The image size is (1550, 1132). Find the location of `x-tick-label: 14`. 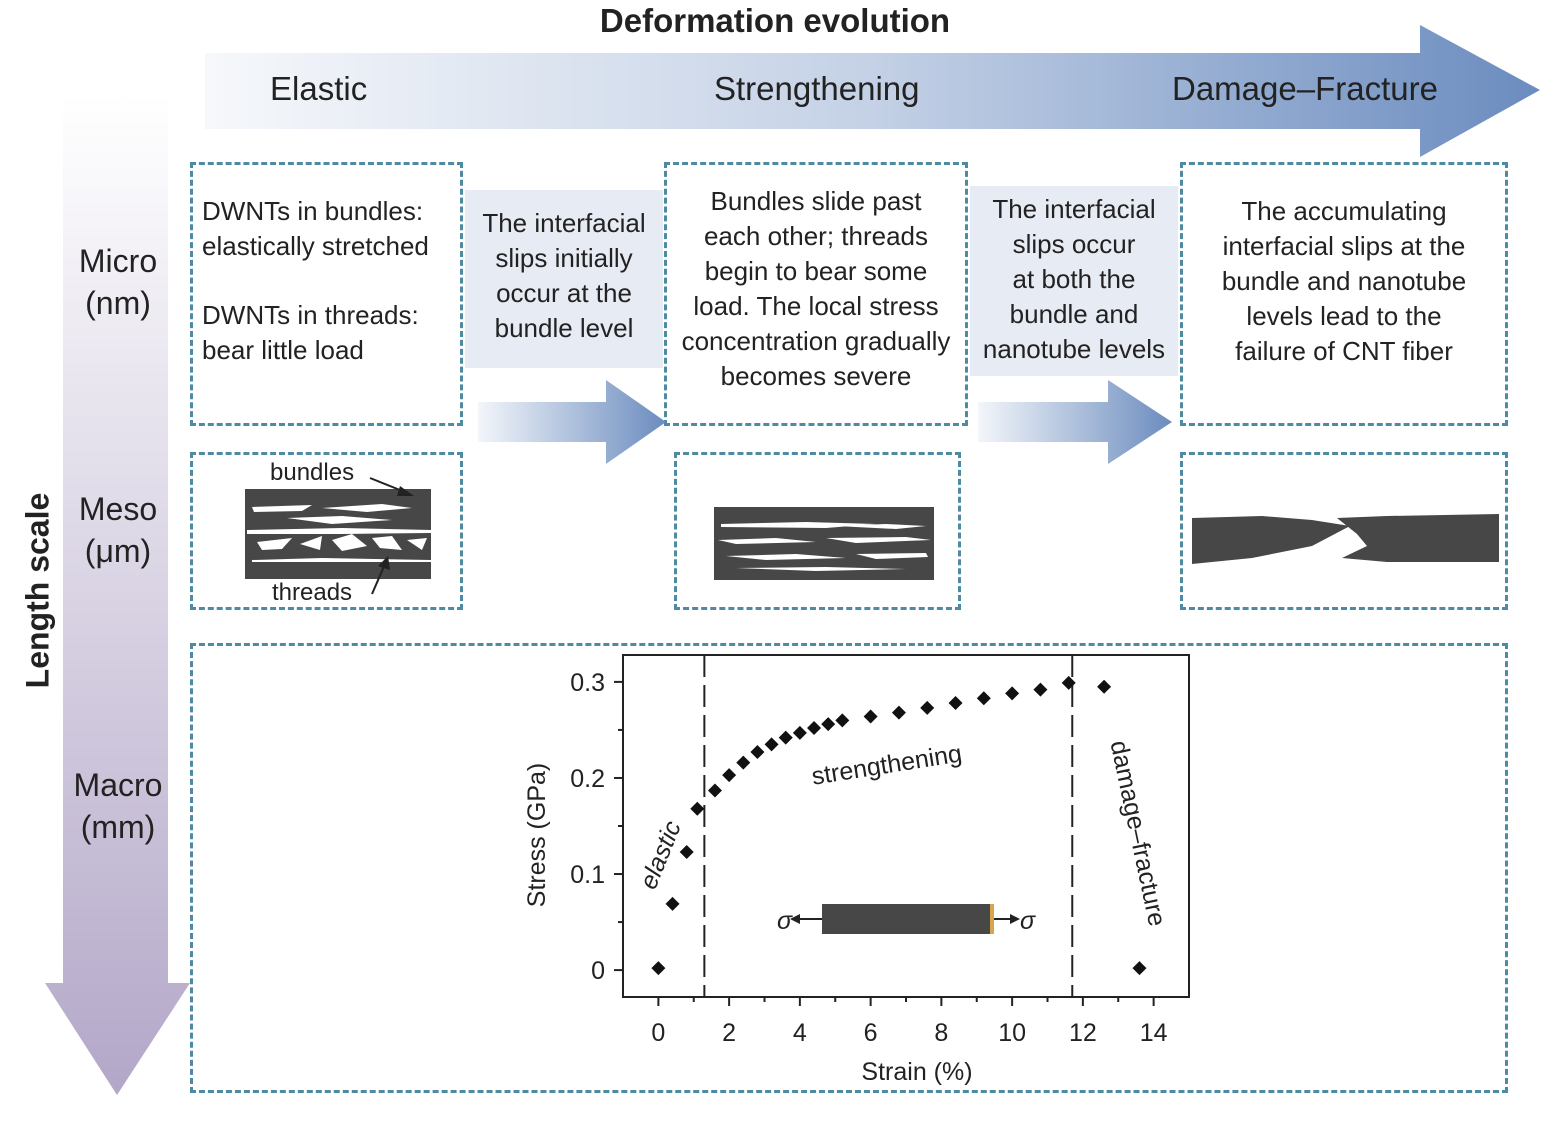

x-tick-label: 14 is located at coordinates (1154, 1033).